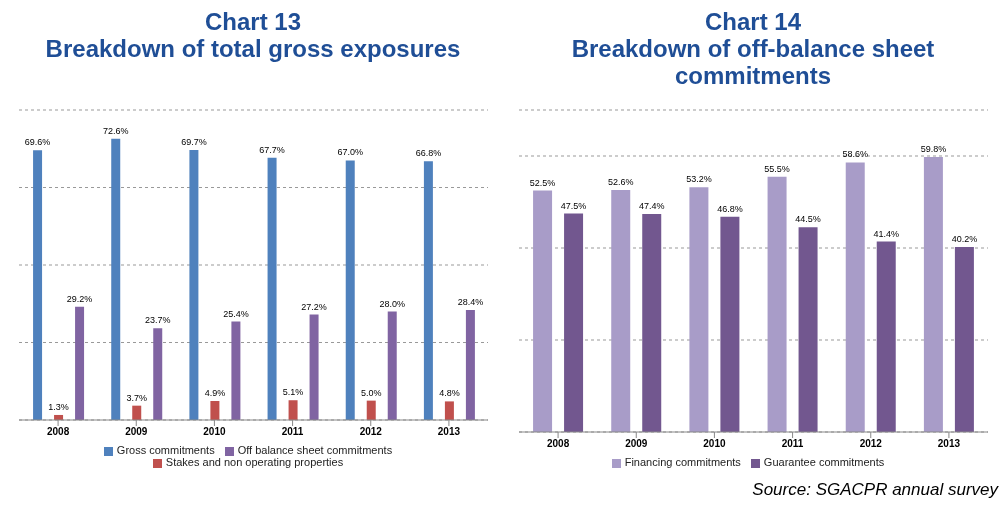 The image size is (1005, 520). I want to click on data-label: 3.7%, so click(136, 397).